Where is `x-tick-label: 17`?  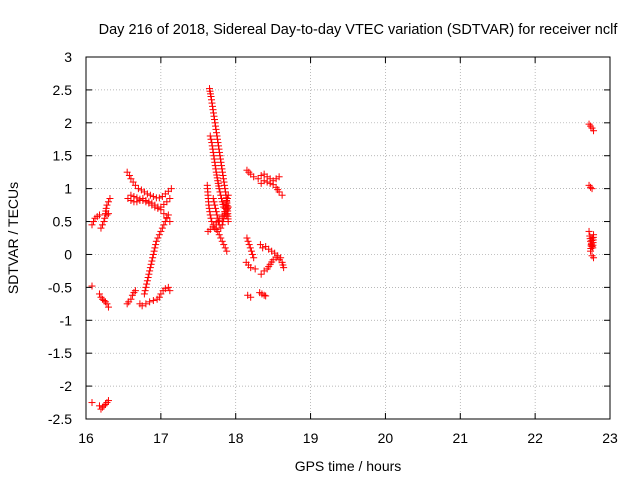
x-tick-label: 17 is located at coordinates (161, 438).